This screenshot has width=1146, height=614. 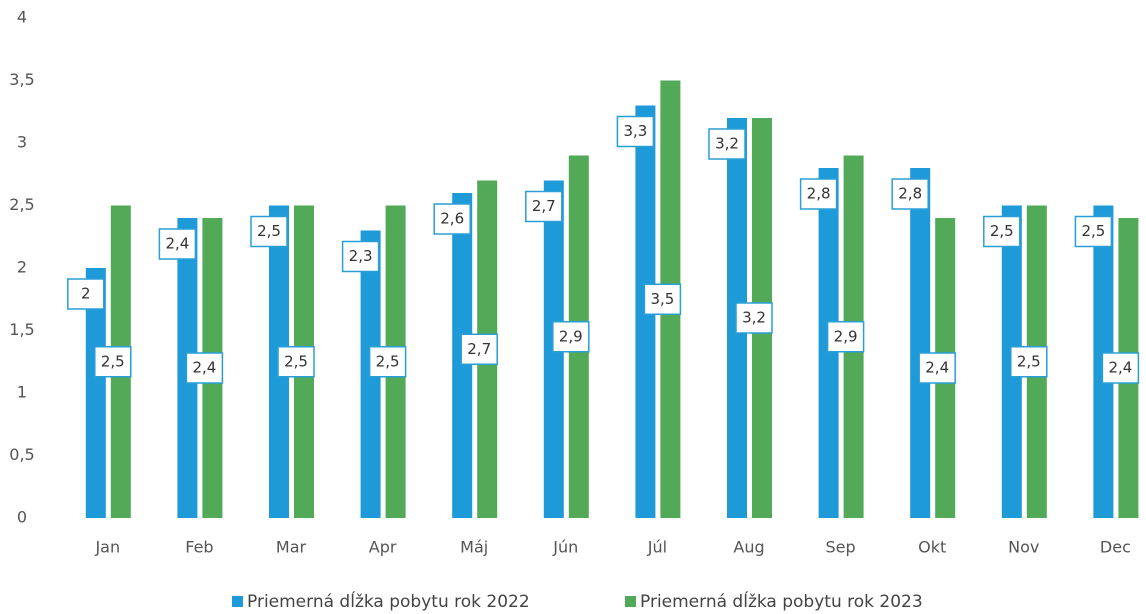 What do you see at coordinates (22, 517) in the screenshot?
I see `y-tick-label: 0` at bounding box center [22, 517].